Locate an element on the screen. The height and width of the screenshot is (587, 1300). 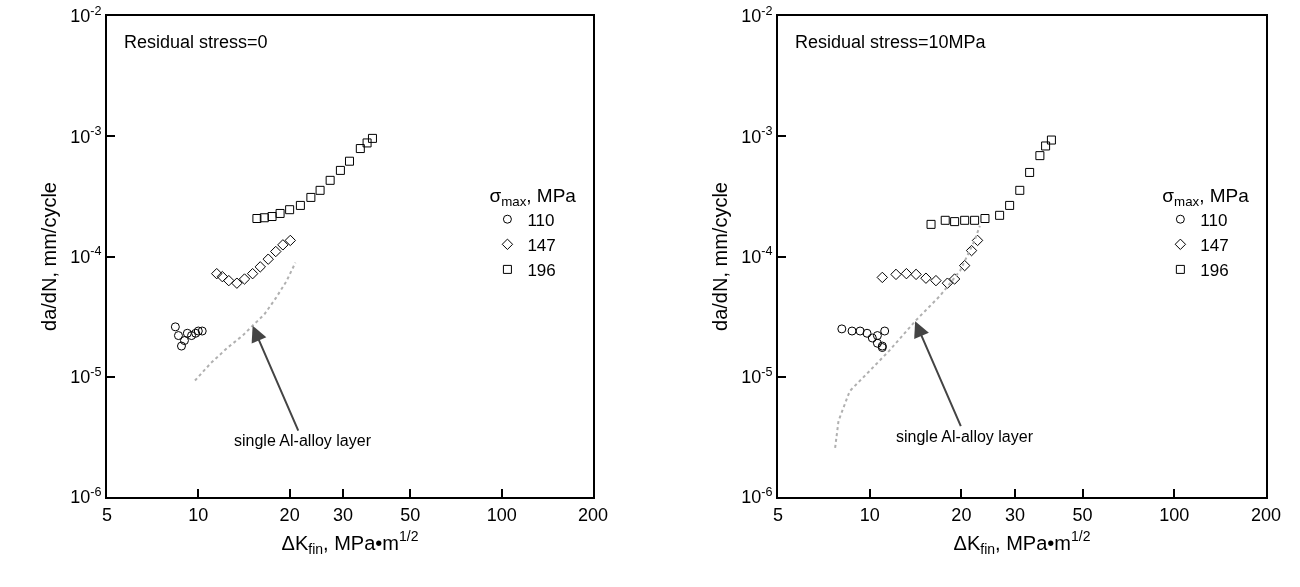
annotation: Residual stress=10MPa is located at coordinates (891, 42).